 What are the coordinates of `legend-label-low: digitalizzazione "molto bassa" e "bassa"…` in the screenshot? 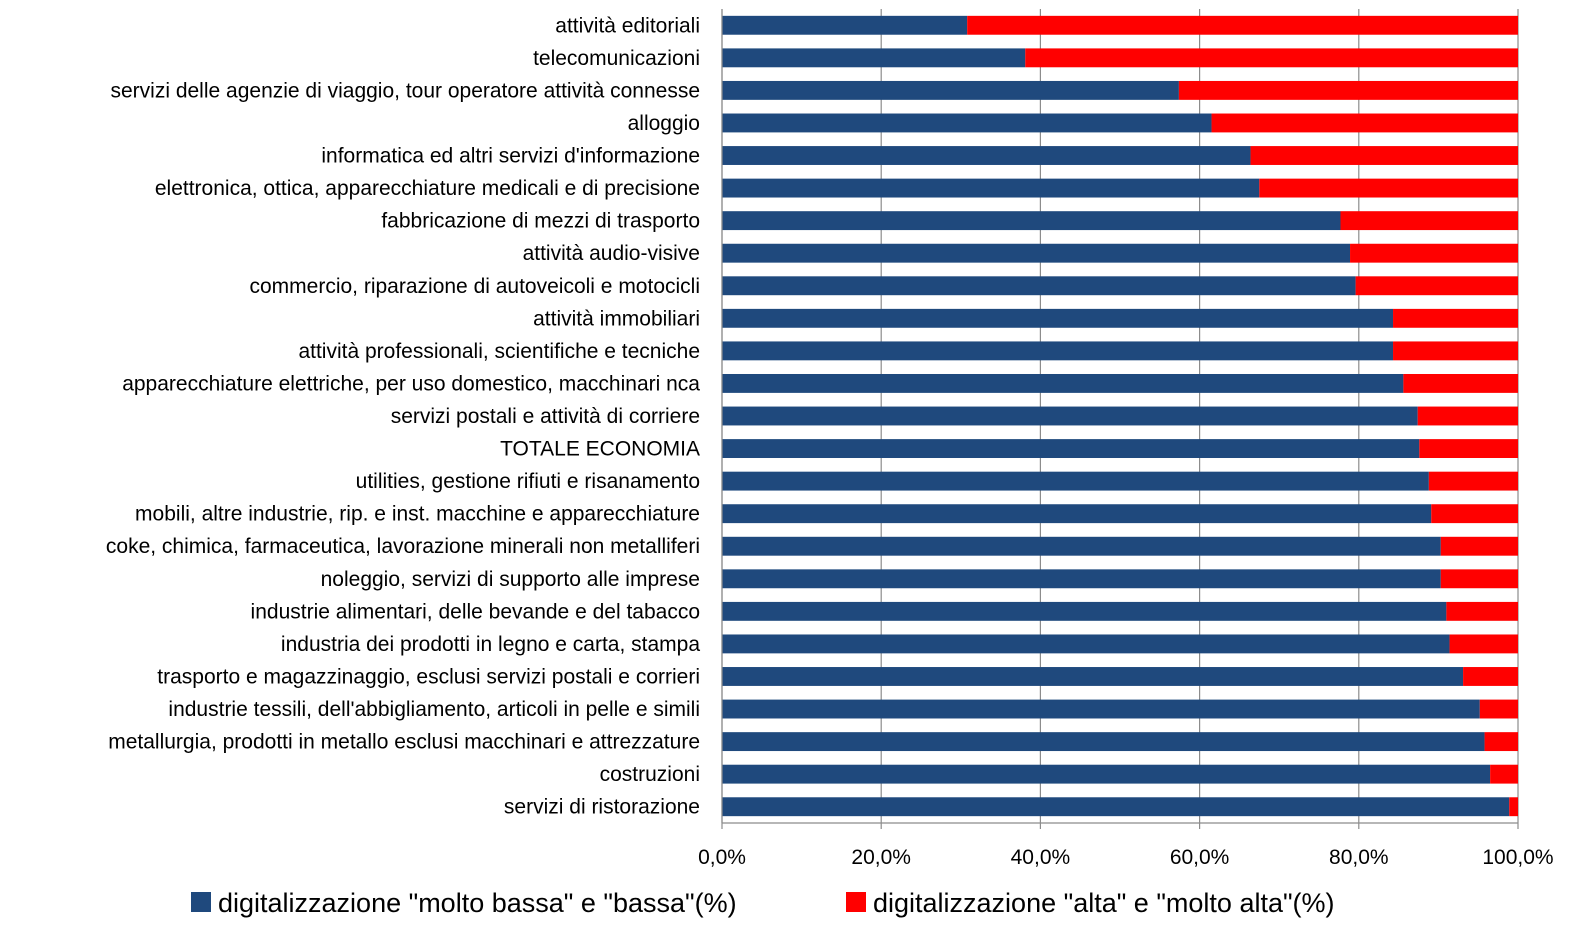 It's located at (477, 903).